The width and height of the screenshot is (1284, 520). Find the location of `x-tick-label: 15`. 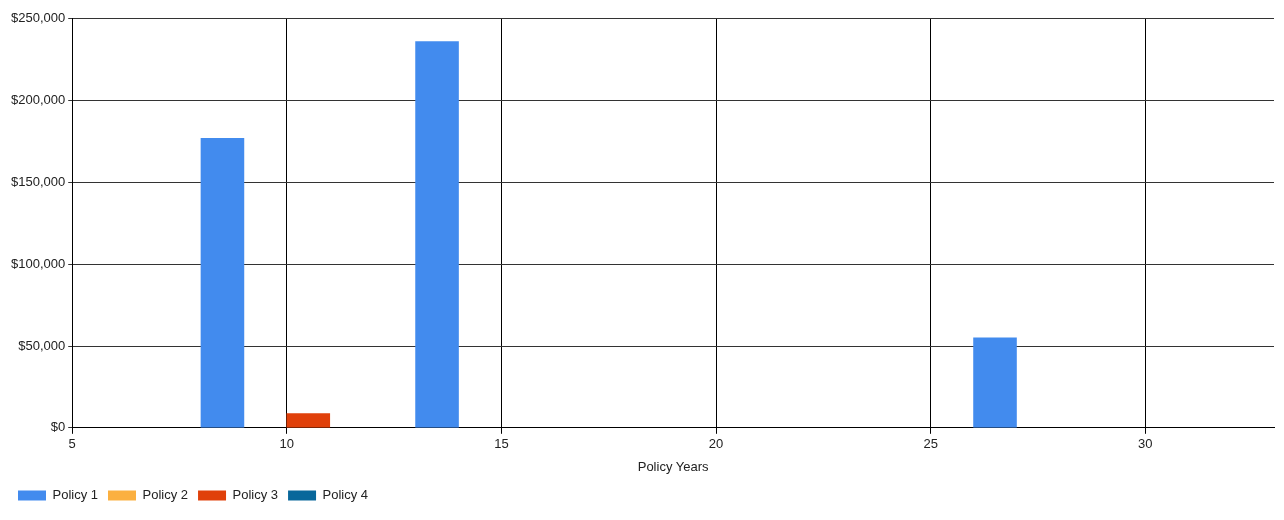

x-tick-label: 15 is located at coordinates (501, 444).